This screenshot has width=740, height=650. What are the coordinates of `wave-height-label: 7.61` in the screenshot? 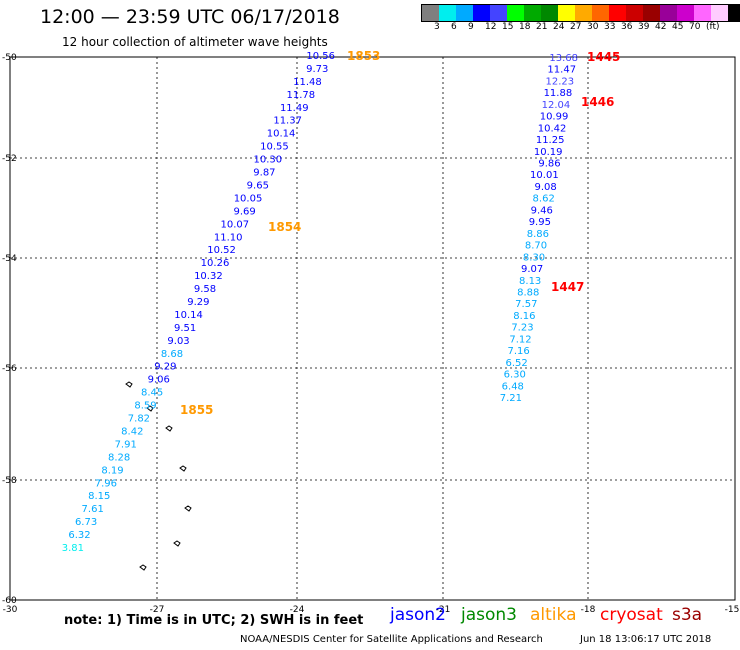 It's located at (93, 509).